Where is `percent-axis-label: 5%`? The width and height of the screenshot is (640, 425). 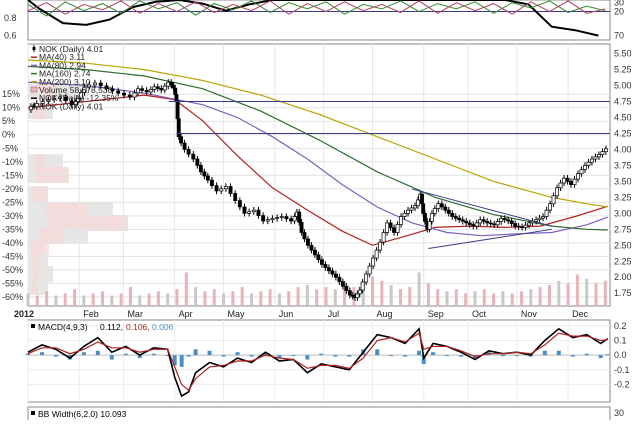
percent-axis-label: 5% is located at coordinates (8, 121).